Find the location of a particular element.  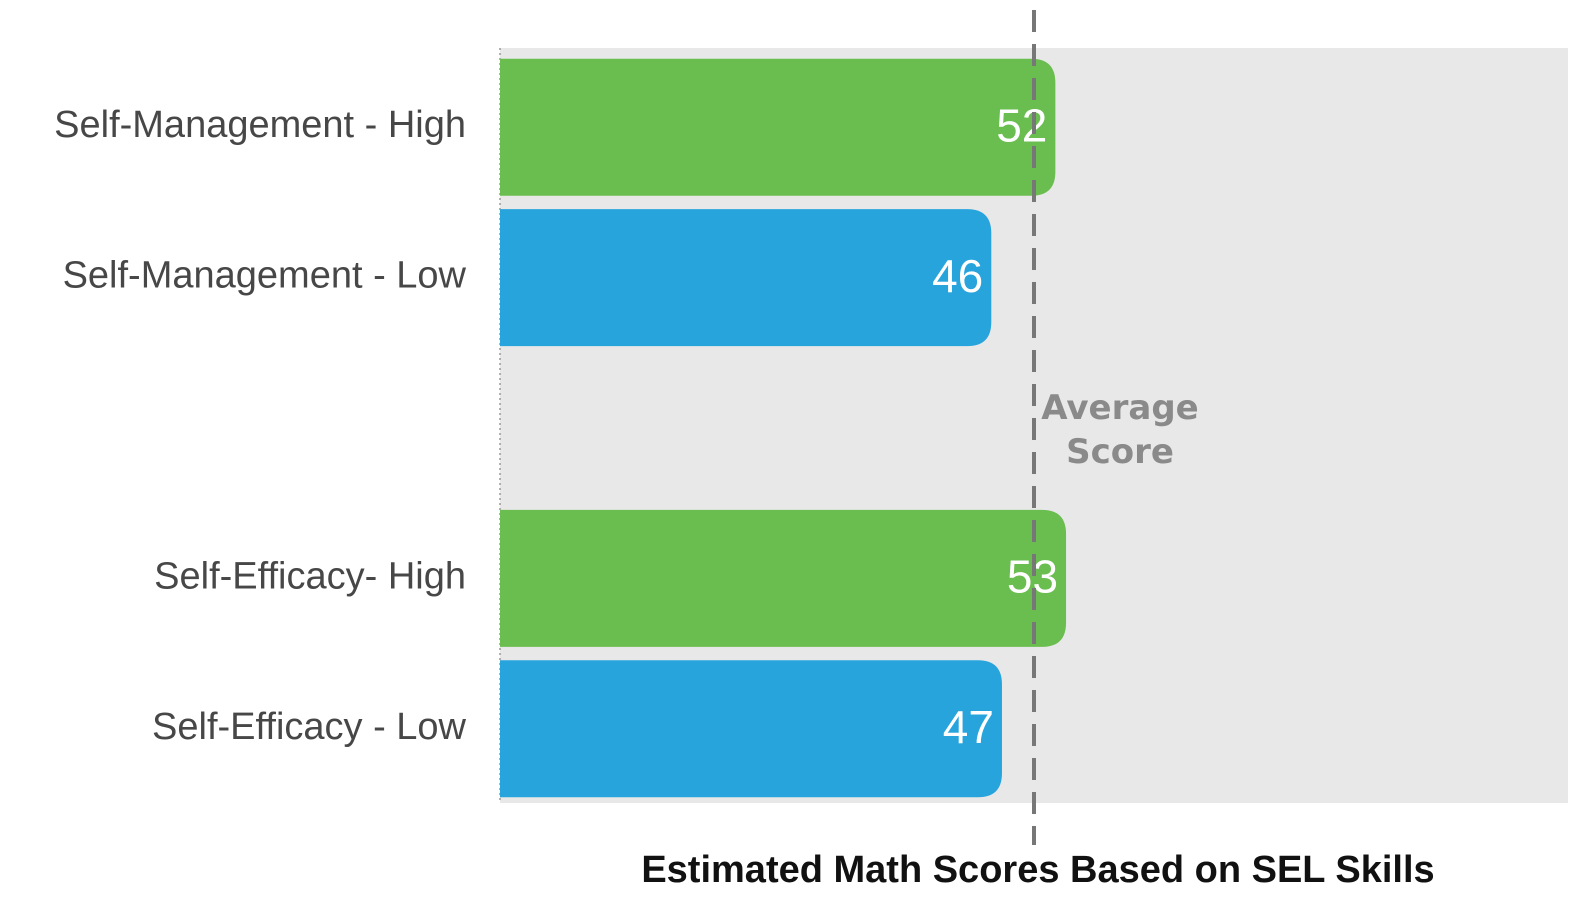

y-tick-label: Self-Efficacy - Low is located at coordinates (309, 727).